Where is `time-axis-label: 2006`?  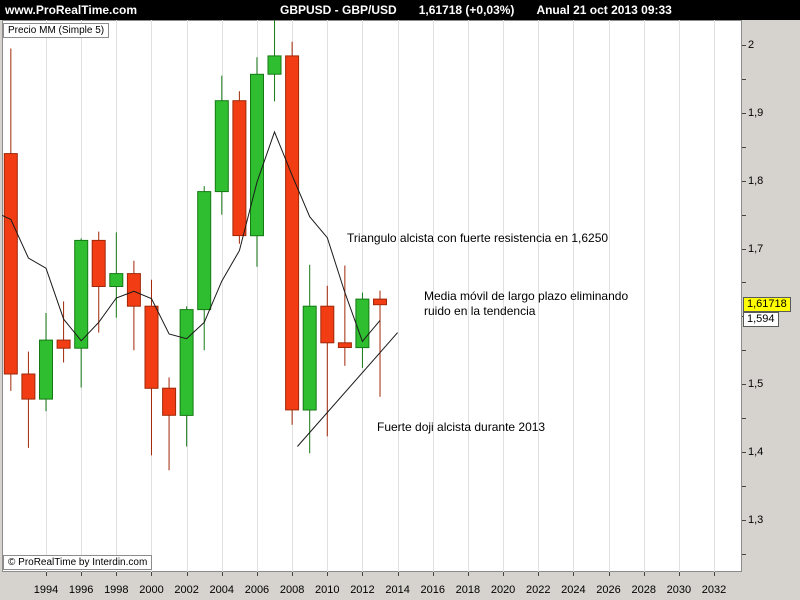 time-axis-label: 2006 is located at coordinates (257, 590).